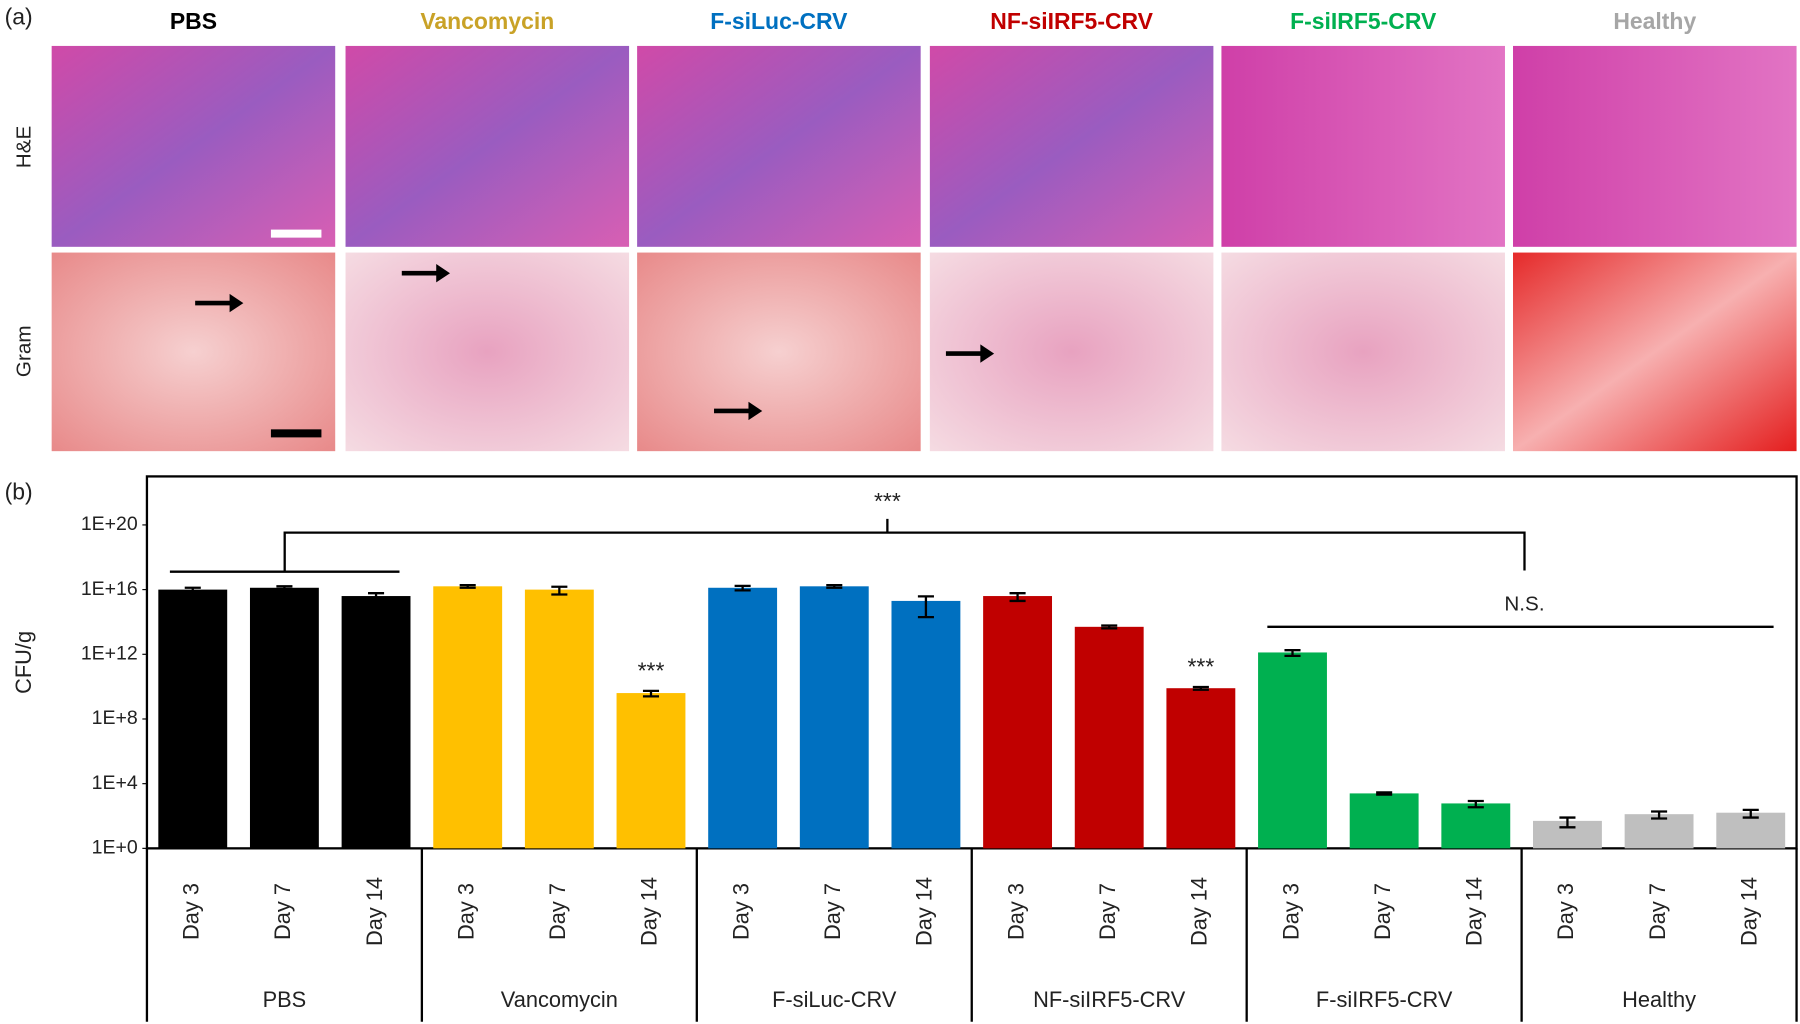 The image size is (1800, 1024). I want to click on y-tick-label: 1E+8, so click(115, 718).